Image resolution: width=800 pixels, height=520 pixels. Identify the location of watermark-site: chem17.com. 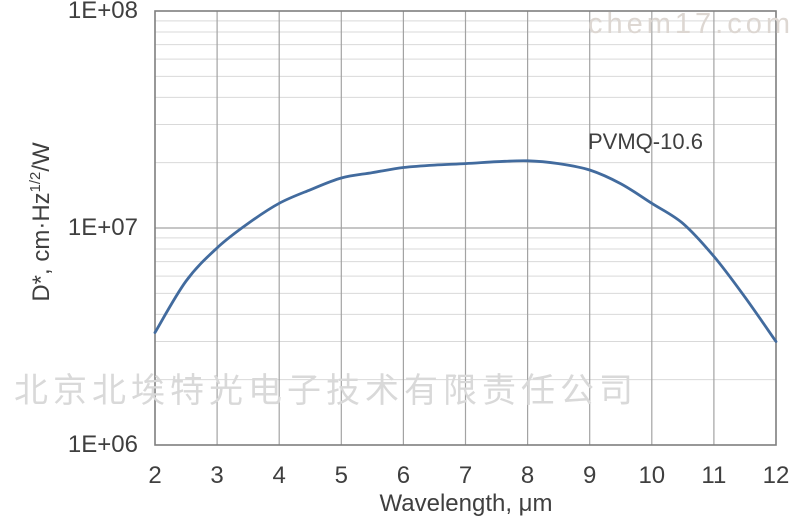
(690, 24).